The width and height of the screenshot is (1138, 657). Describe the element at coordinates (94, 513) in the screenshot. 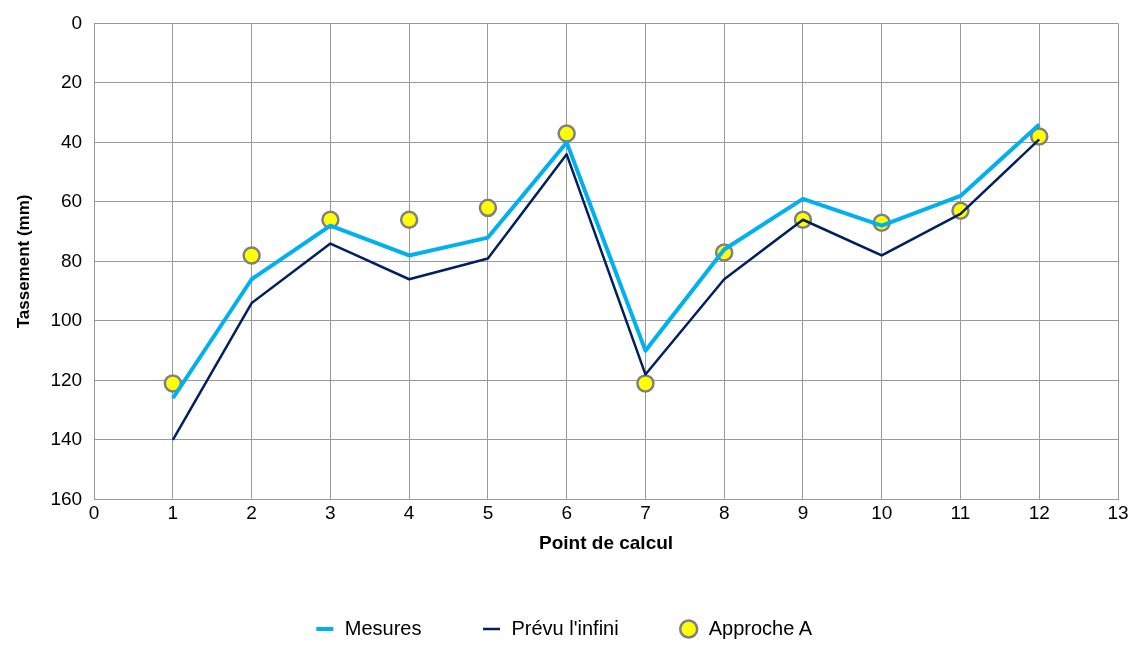

I see `x-tick-label: 0` at that location.